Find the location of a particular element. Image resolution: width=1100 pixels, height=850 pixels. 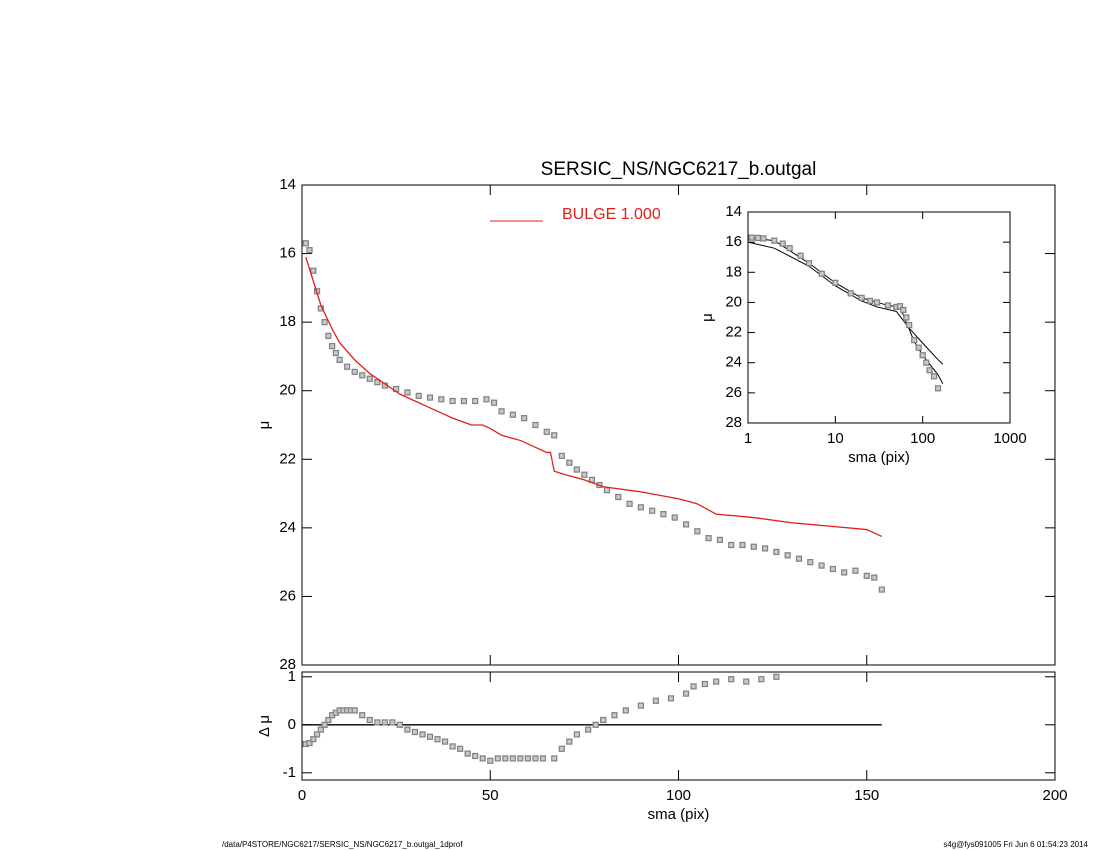

plot-frame is located at coordinates (678, 726).